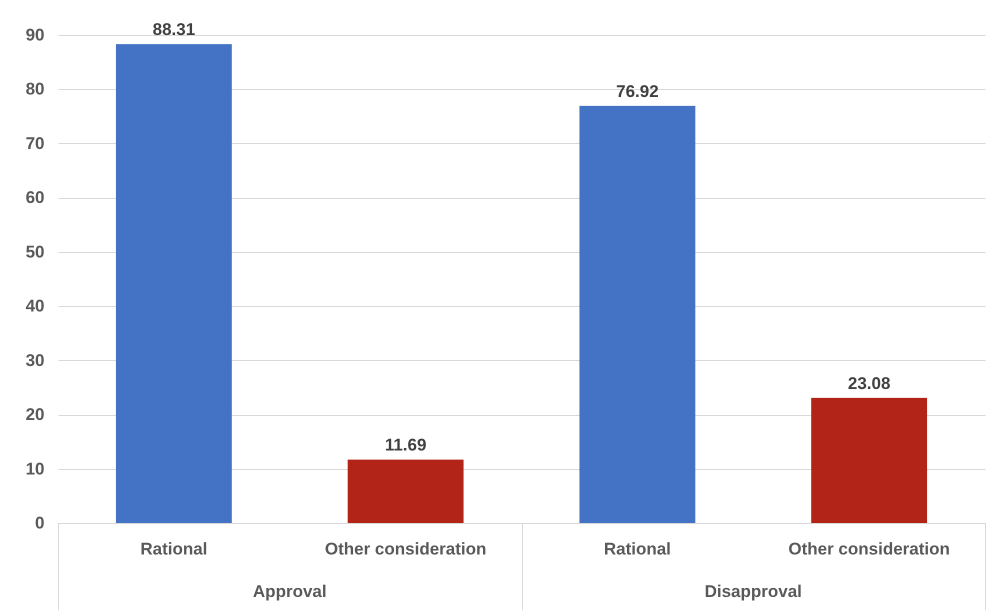 Image resolution: width=987 pixels, height=610 pixels. I want to click on data-label: 11.69, so click(405, 445).